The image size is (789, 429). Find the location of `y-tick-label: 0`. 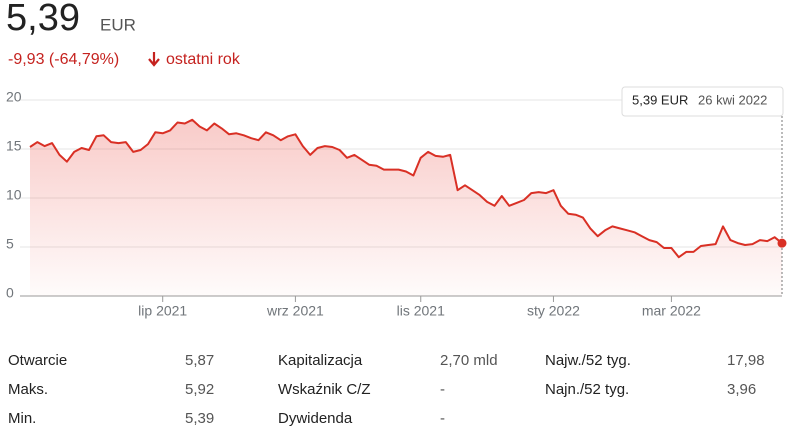

y-tick-label: 0 is located at coordinates (10, 293).